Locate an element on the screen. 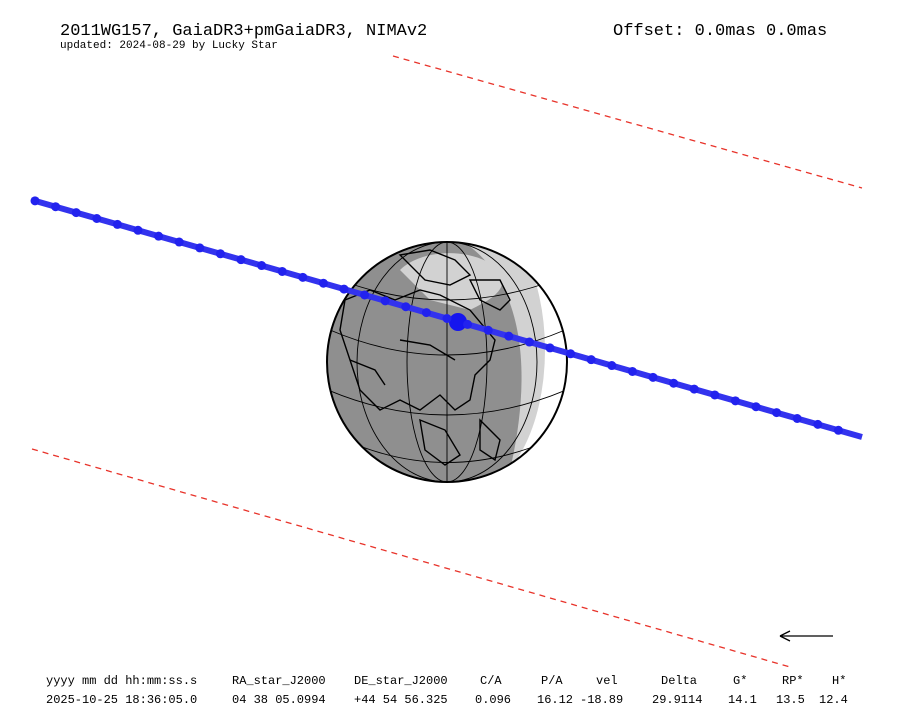 The height and width of the screenshot is (720, 900). table-cell: 0.096 is located at coordinates (493, 700).